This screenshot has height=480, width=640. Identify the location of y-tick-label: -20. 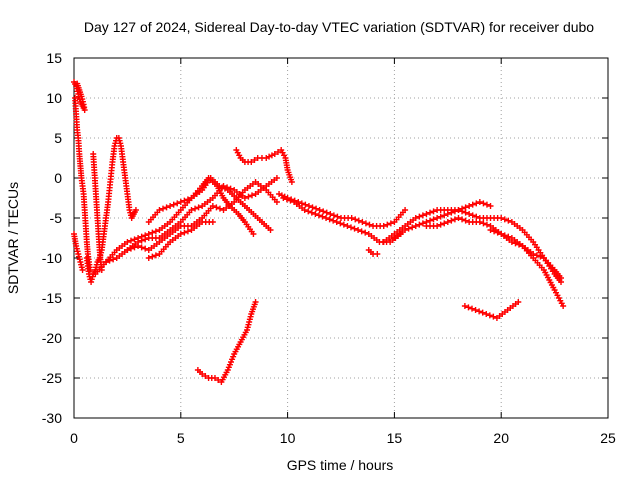
(52, 338).